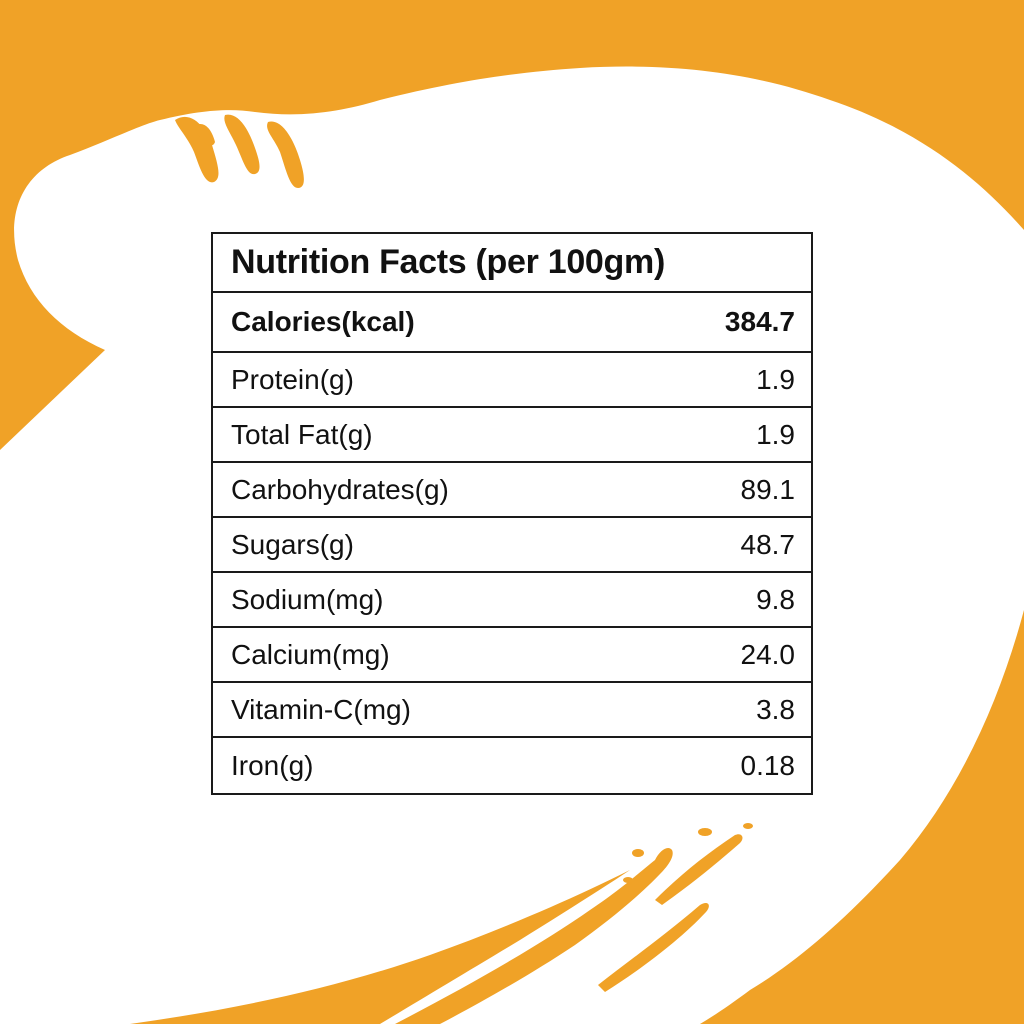  What do you see at coordinates (768, 654) in the screenshot?
I see `nutrient-value: 24.0` at bounding box center [768, 654].